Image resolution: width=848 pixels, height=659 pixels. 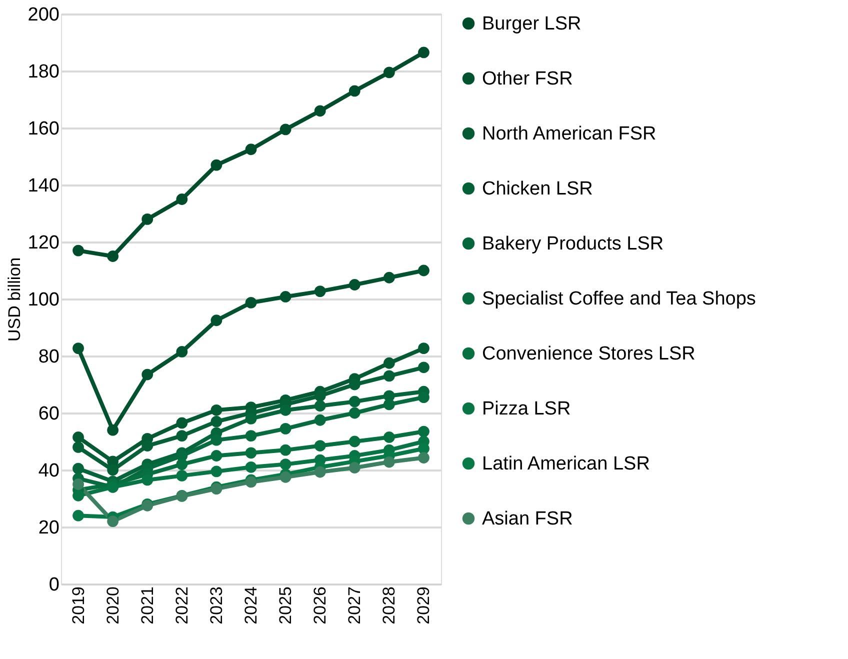 I want to click on legend-label: Bakery Products LSR, so click(x=573, y=244).